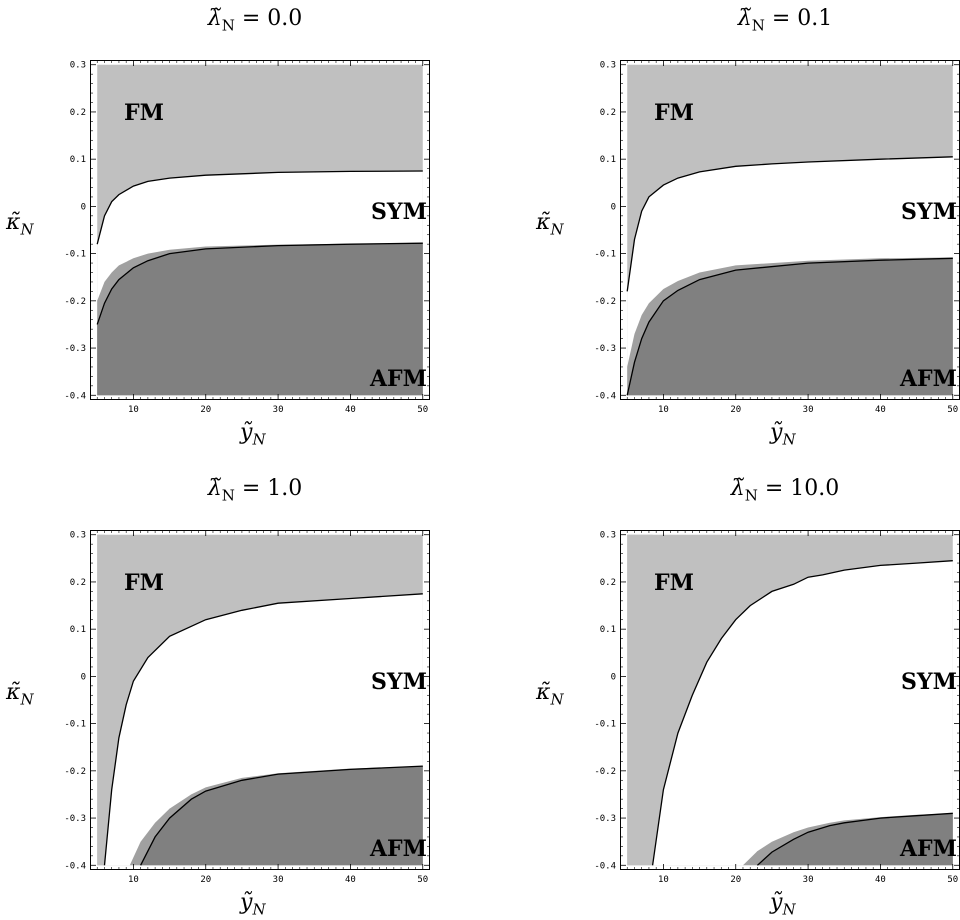 The height and width of the screenshot is (920, 960). Describe the element at coordinates (255, 20) in the screenshot. I see `chart-title: λ̃N = 0.0` at that location.